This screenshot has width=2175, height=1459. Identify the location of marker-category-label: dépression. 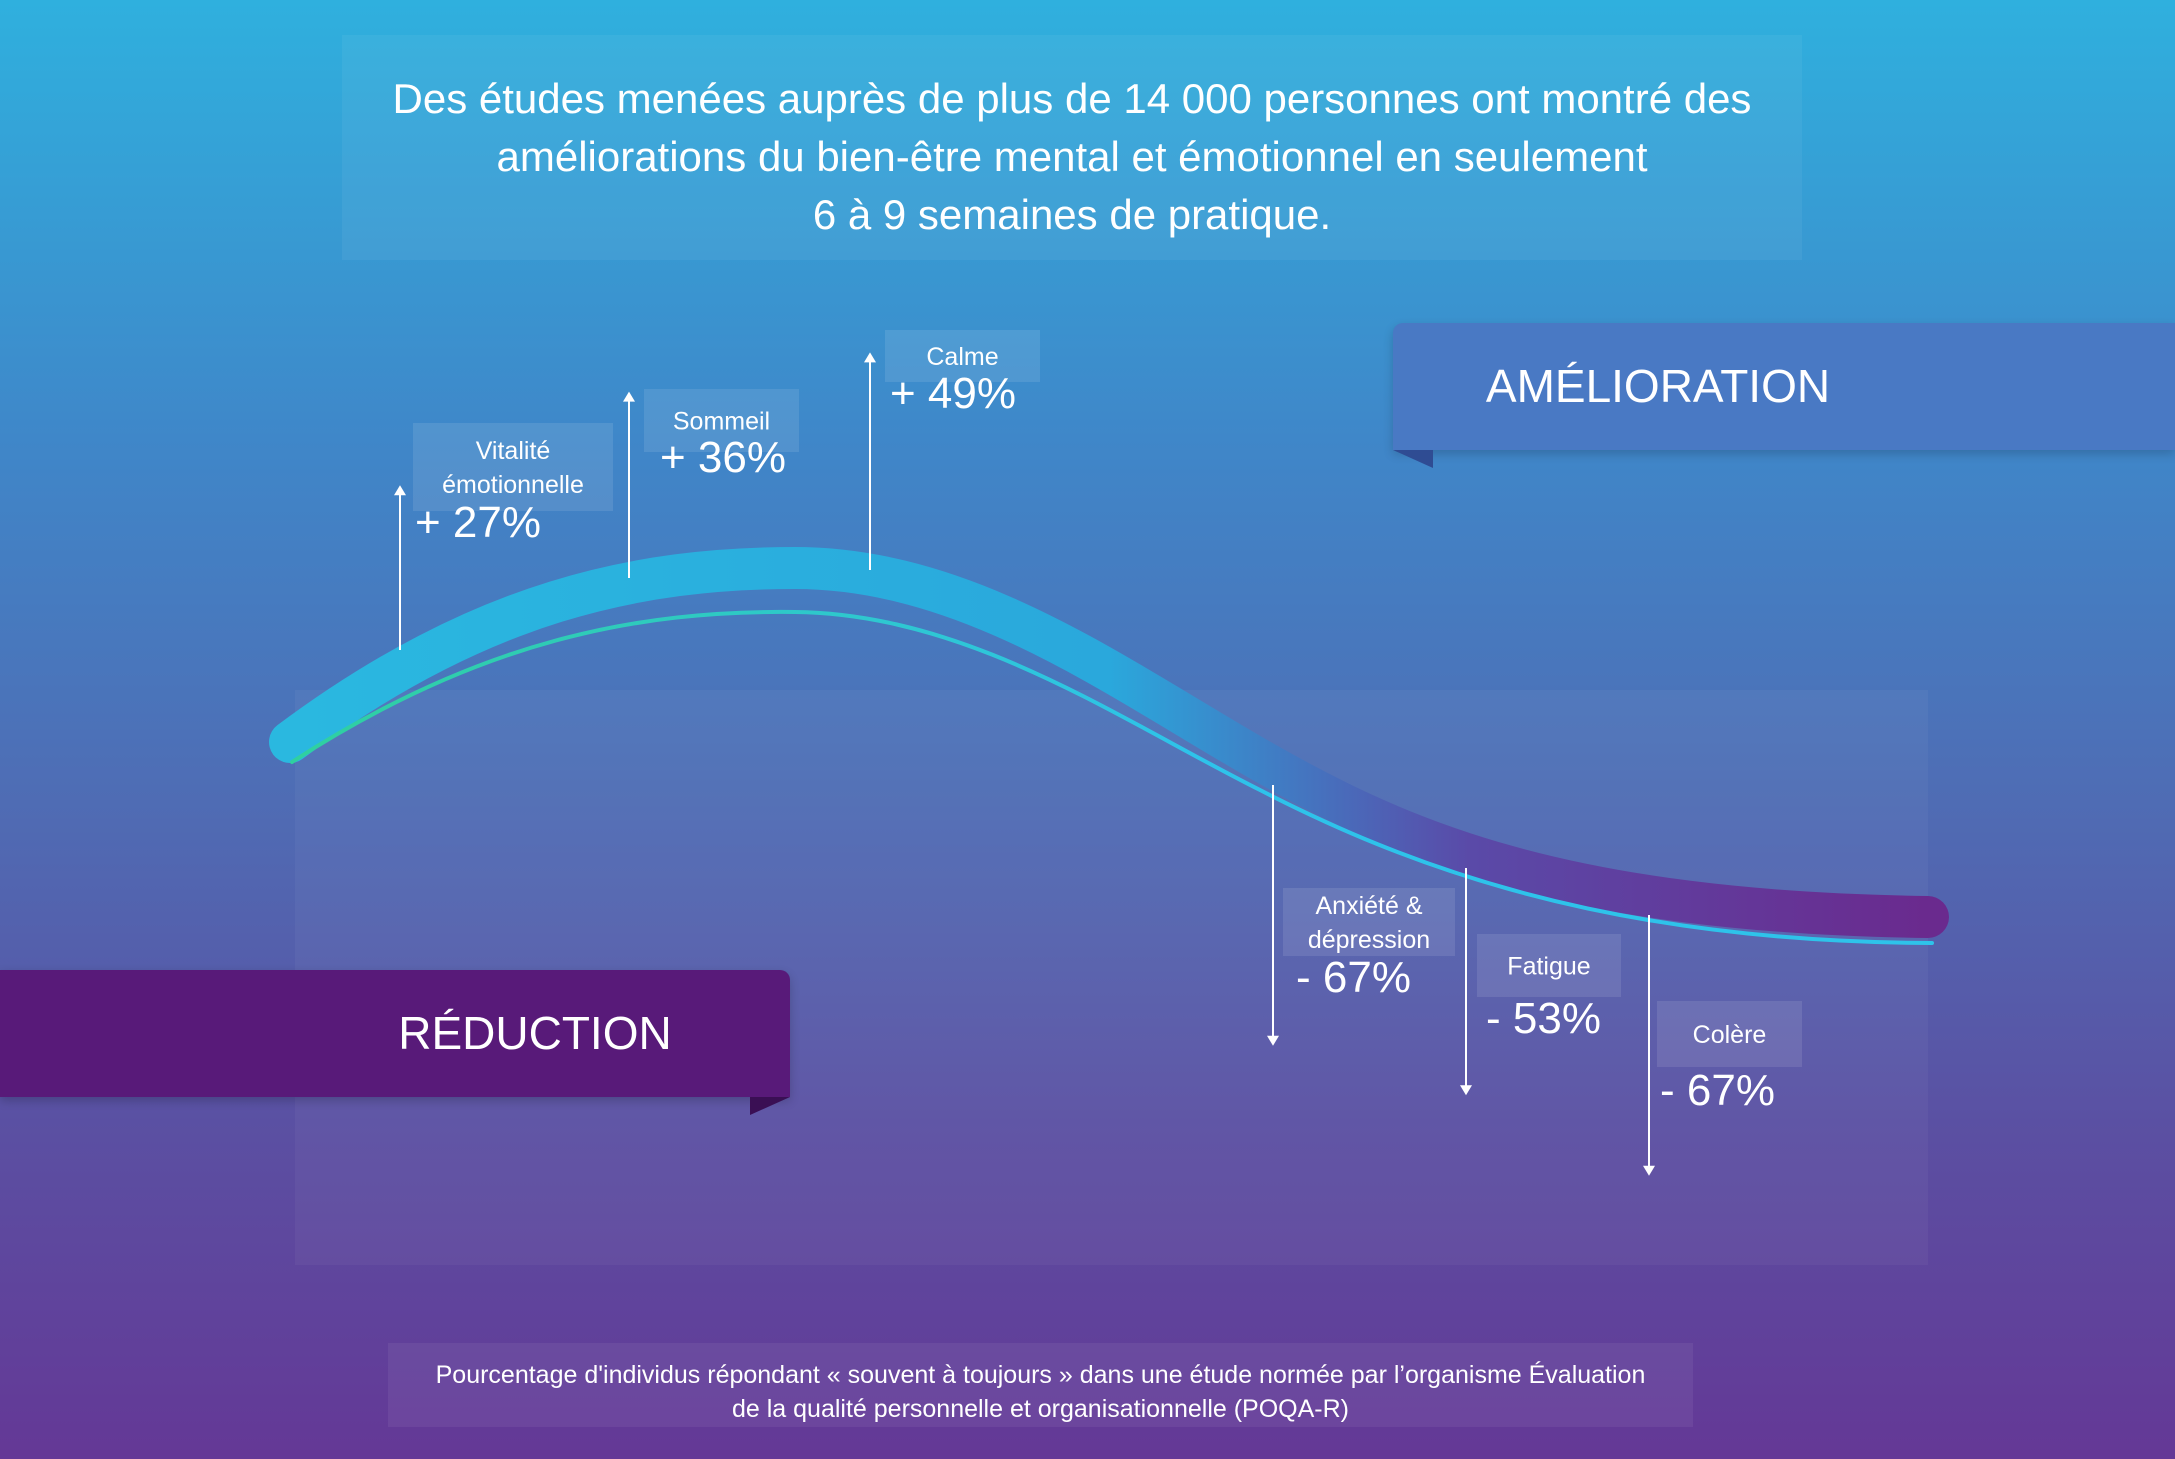
(1369, 940).